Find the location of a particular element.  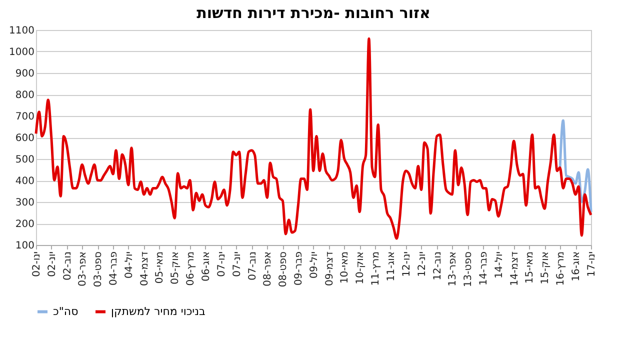

x-tick-label: אפר-13 is located at coordinates (453, 269).